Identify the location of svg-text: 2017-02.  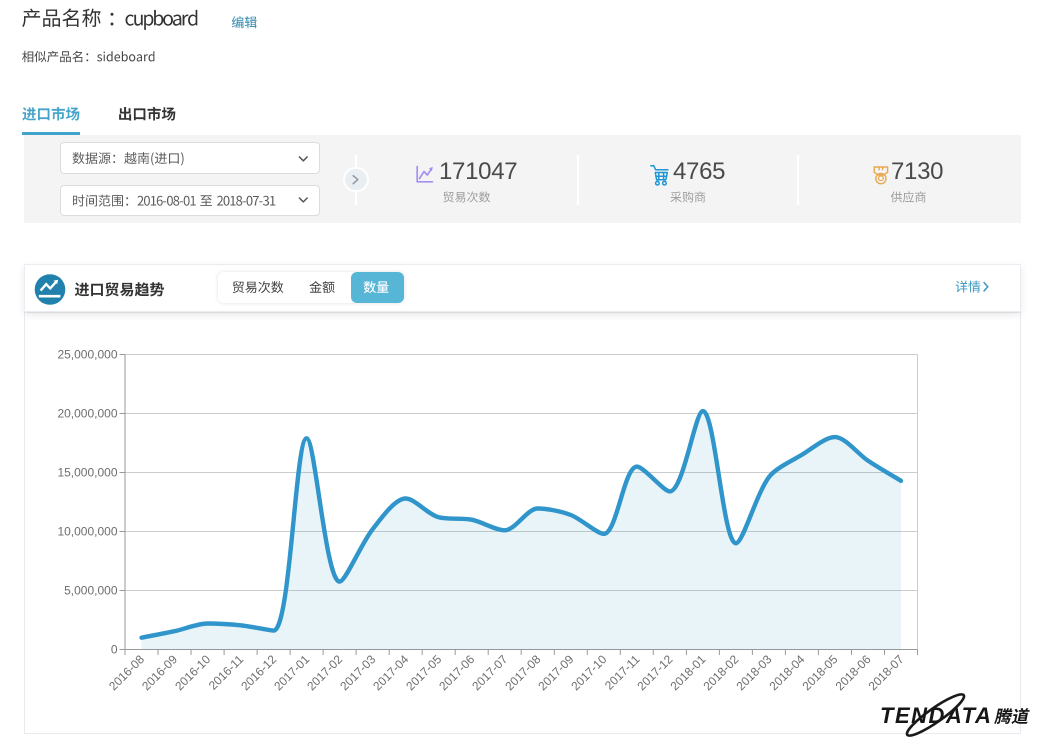
(324, 672).